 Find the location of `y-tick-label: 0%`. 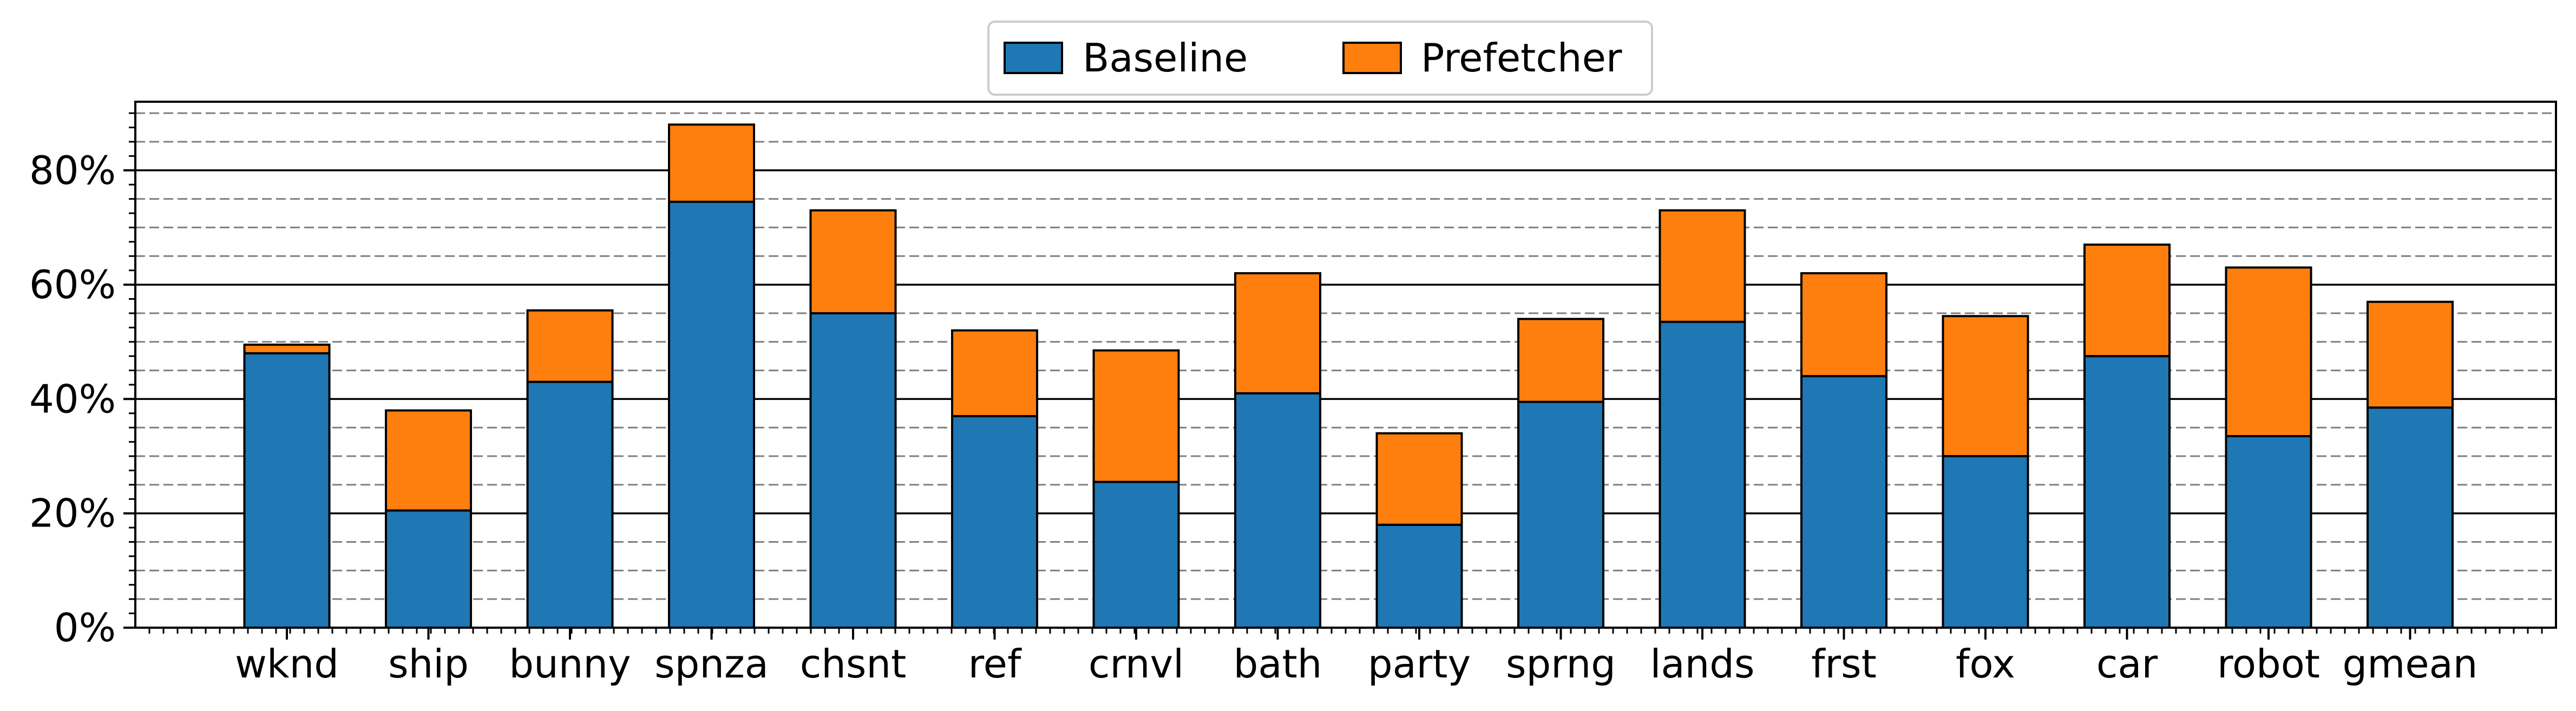

y-tick-label: 0% is located at coordinates (85, 628).